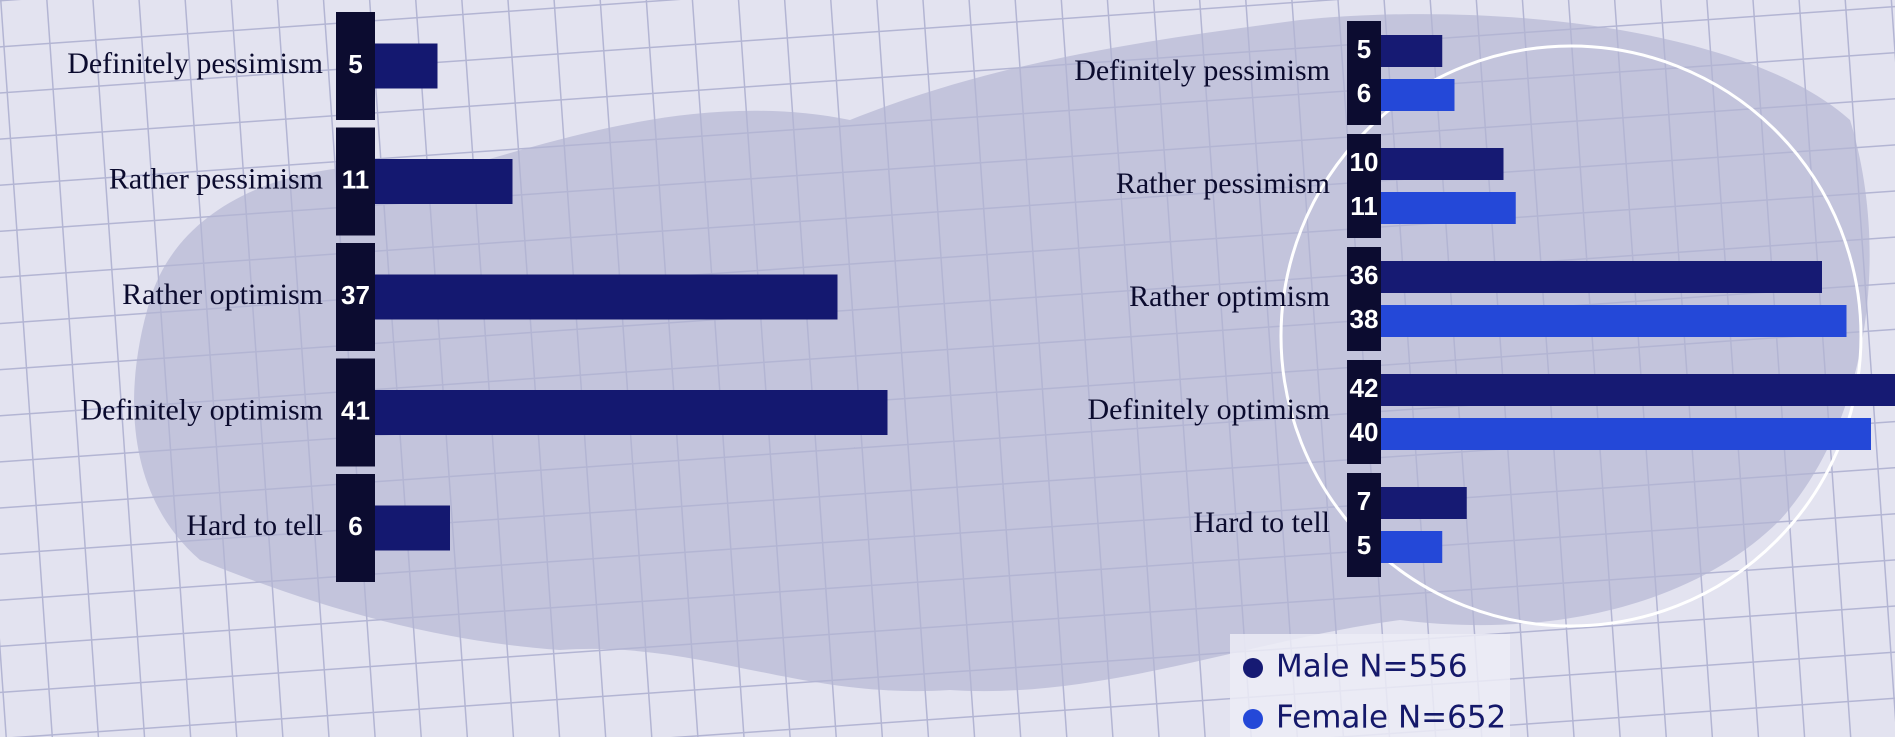 This screenshot has height=737, width=1895. I want to click on value-label: 10, so click(1364, 162).